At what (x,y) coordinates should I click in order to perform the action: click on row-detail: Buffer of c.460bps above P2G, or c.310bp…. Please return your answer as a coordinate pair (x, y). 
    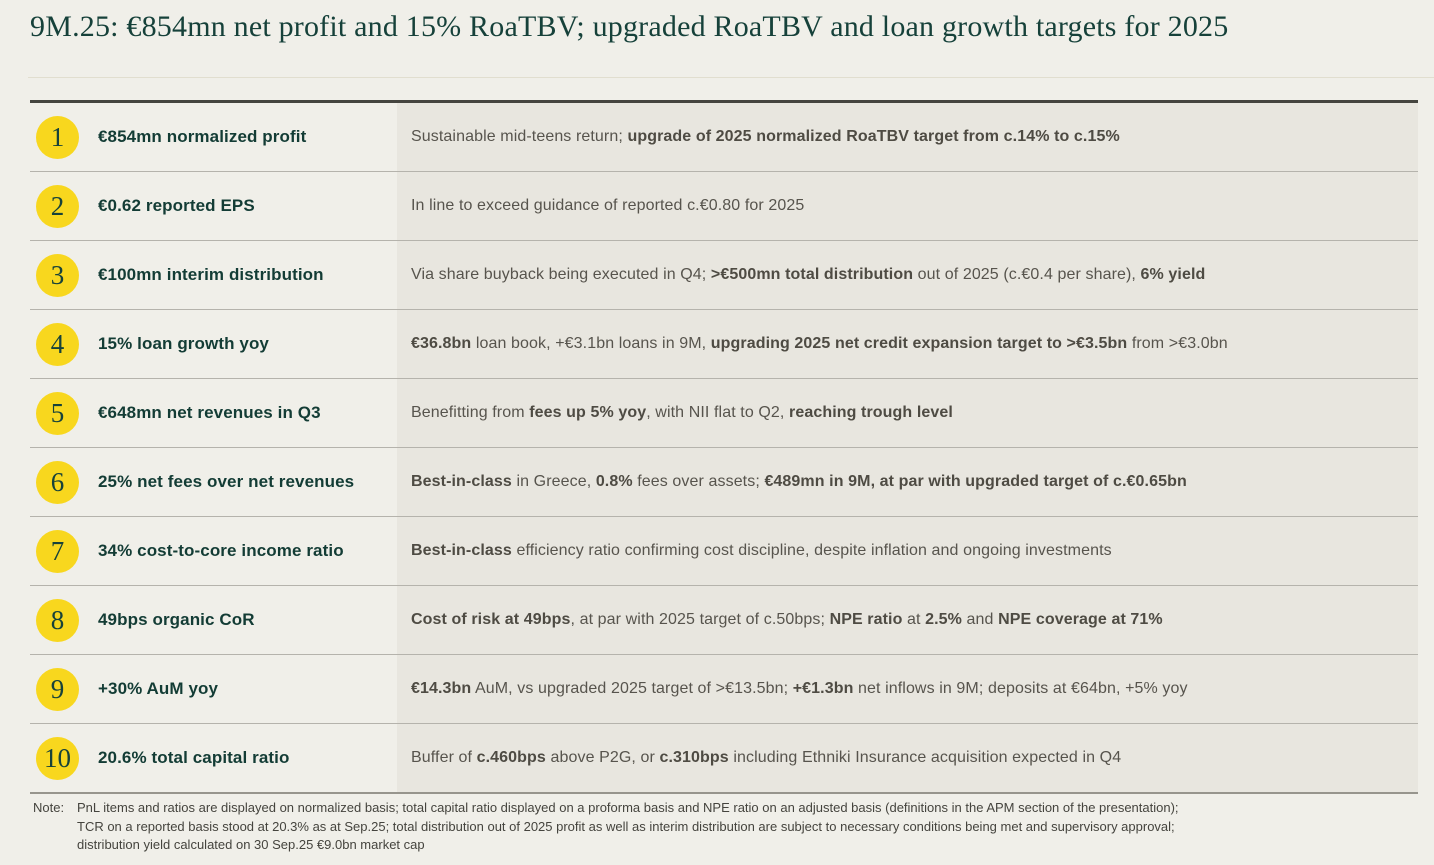
    Looking at the image, I should click on (907, 758).